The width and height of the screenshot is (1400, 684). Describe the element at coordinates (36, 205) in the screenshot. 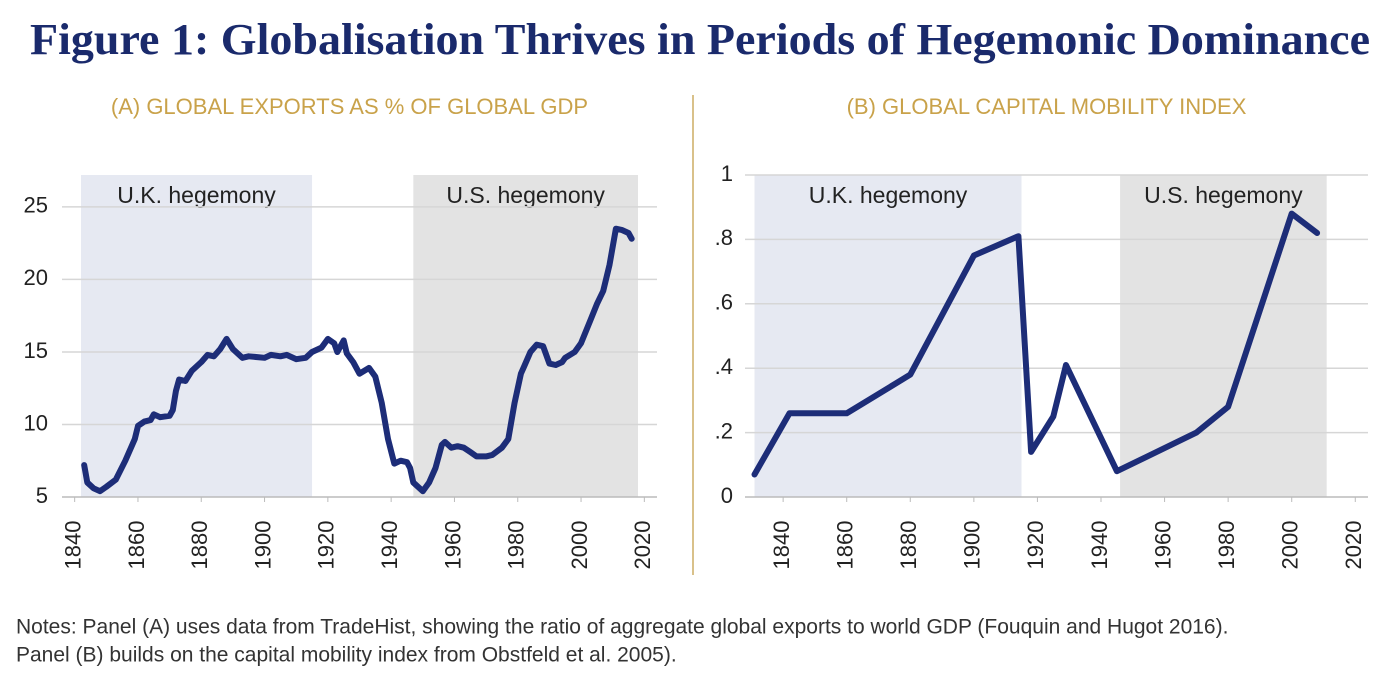

I see `y-tick-label: 25` at that location.